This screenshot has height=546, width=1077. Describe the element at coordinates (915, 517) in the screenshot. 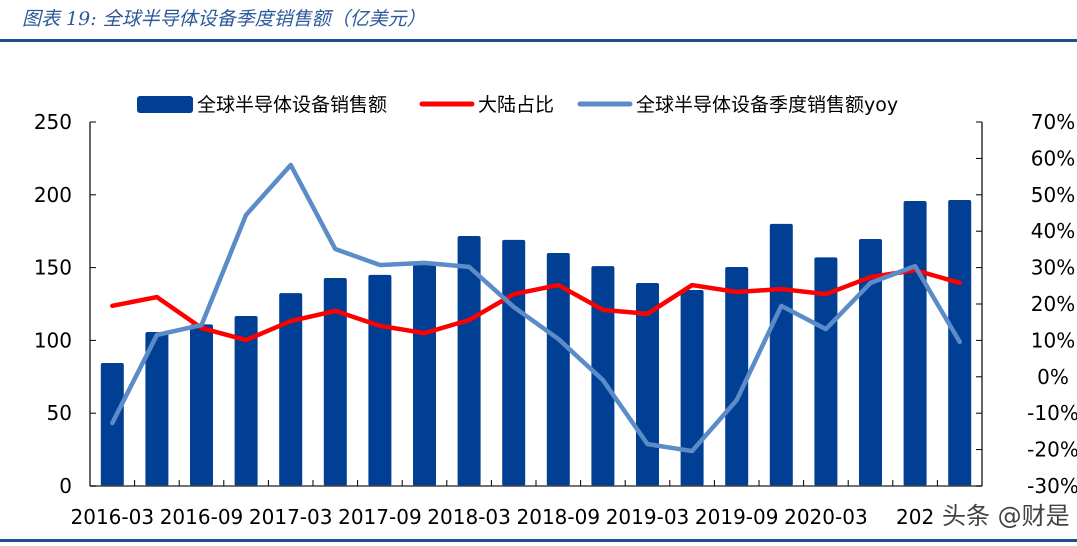

I see `x-tick-label: 202` at that location.